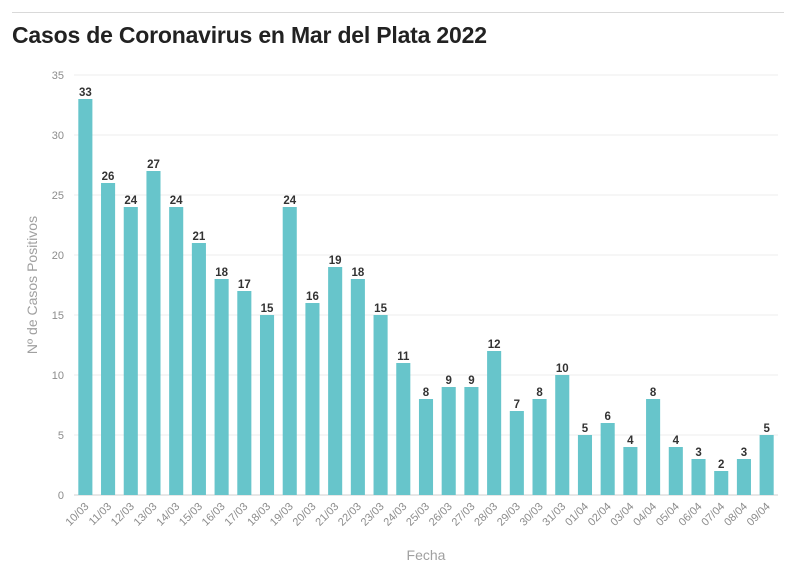 The height and width of the screenshot is (575, 796). Describe the element at coordinates (305, 515) in the screenshot. I see `x-tick-label: 20/03` at that location.